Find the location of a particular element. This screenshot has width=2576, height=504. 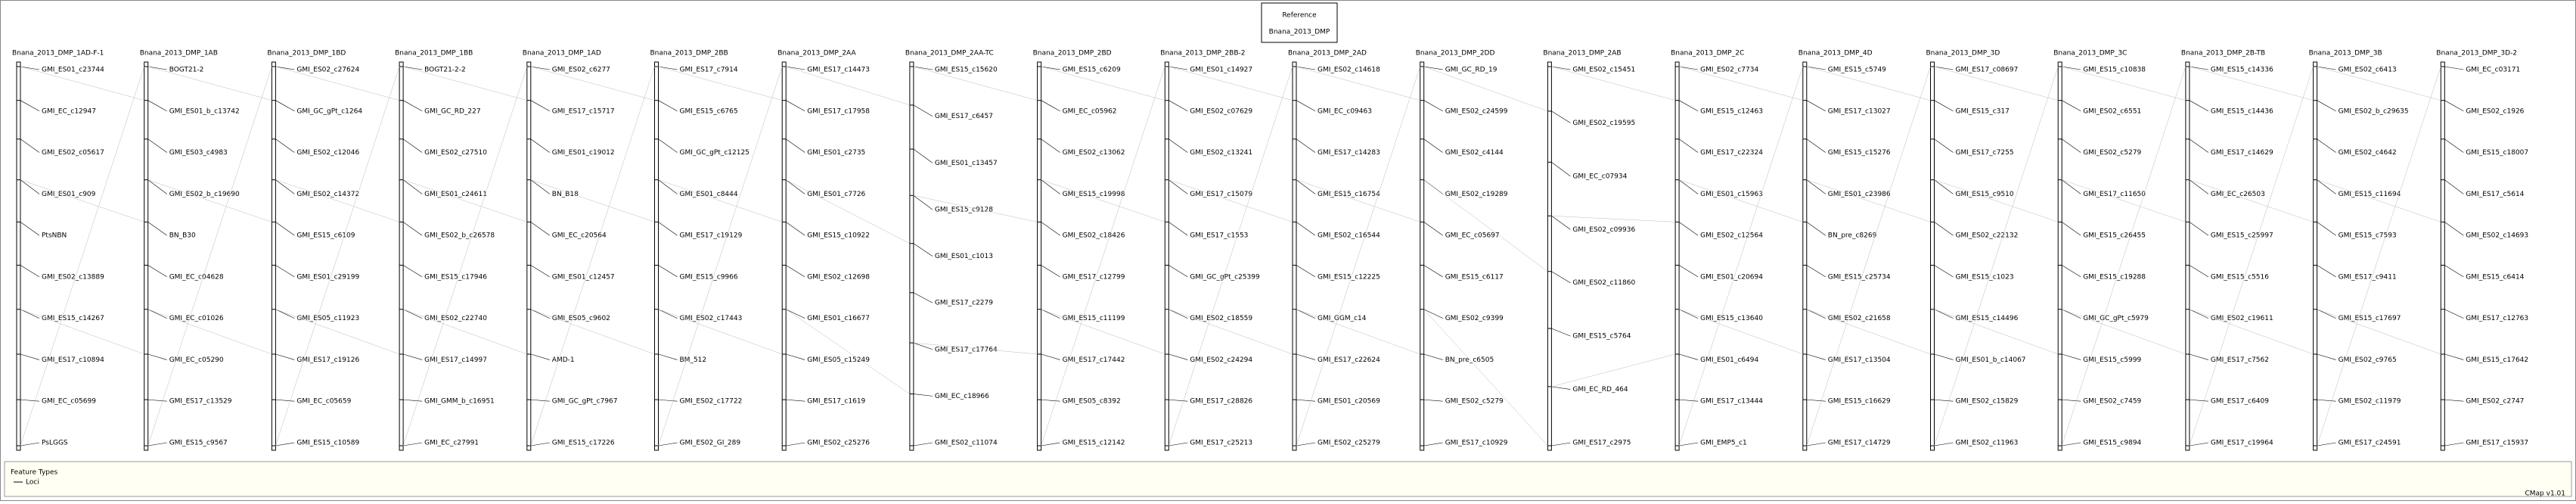

marker-label: GMI_ES17_c28826 is located at coordinates (1221, 402).